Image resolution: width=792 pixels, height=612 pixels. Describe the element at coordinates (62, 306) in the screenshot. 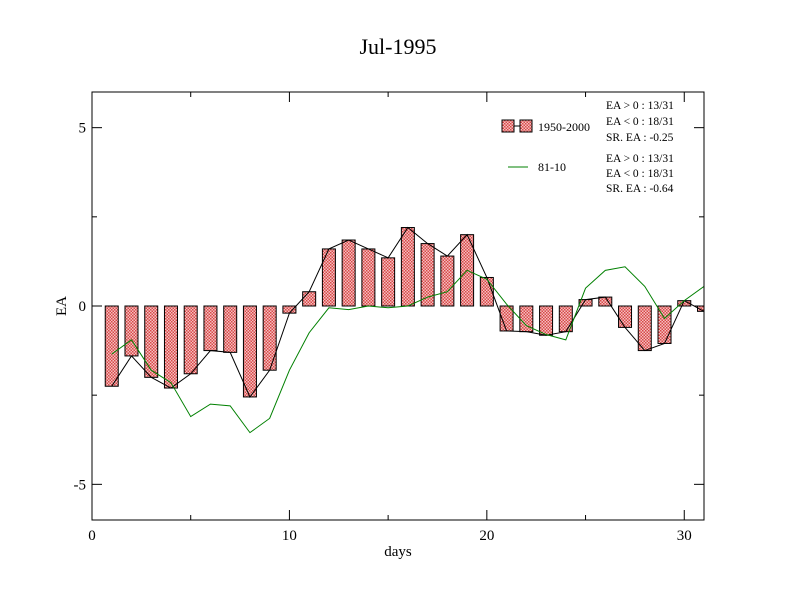

I see `y-axis-label: EA` at that location.